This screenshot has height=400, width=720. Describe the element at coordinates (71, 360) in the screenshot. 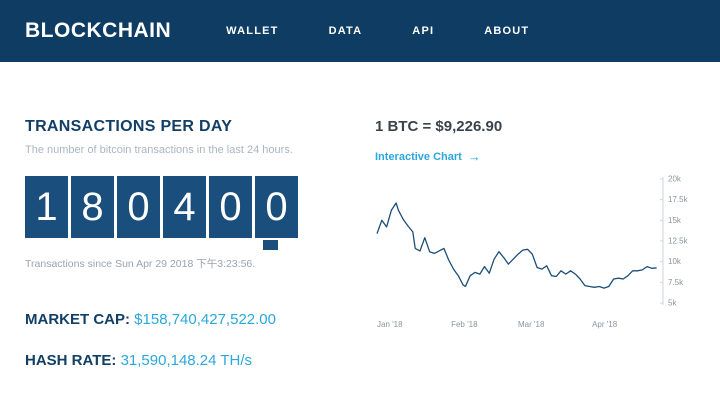

I see `hash-rate-label: HASH RATE:` at that location.